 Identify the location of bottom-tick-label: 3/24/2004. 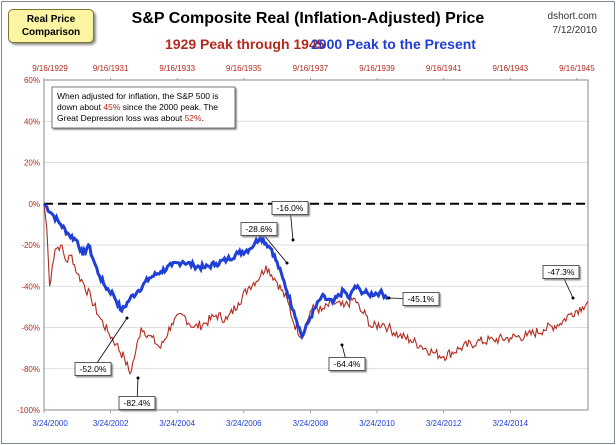
(177, 423).